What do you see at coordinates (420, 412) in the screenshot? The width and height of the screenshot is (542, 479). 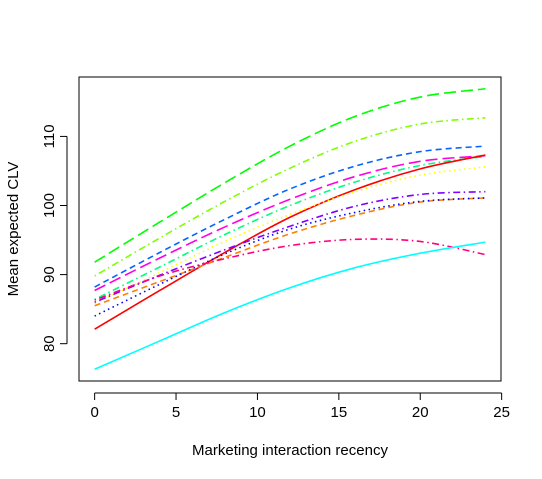 I see `x-tick-label: 20` at bounding box center [420, 412].